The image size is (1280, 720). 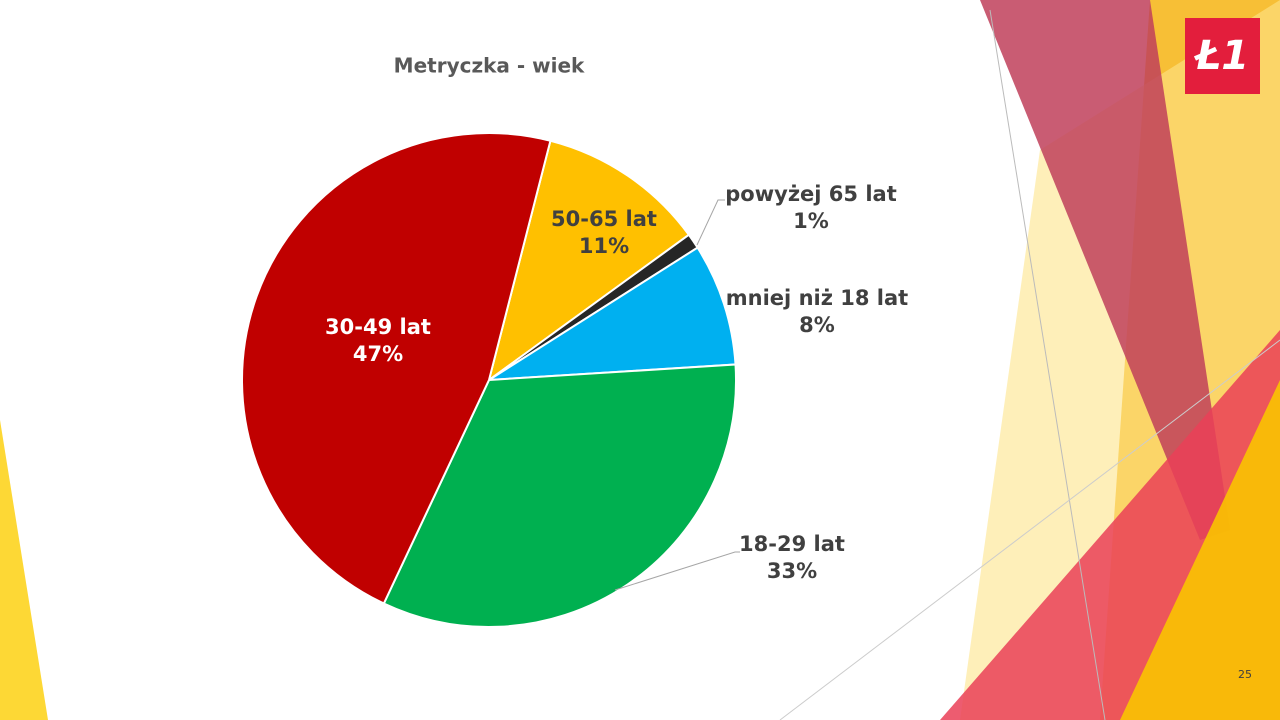 What do you see at coordinates (792, 571) in the screenshot?
I see `value-label: 33%` at bounding box center [792, 571].